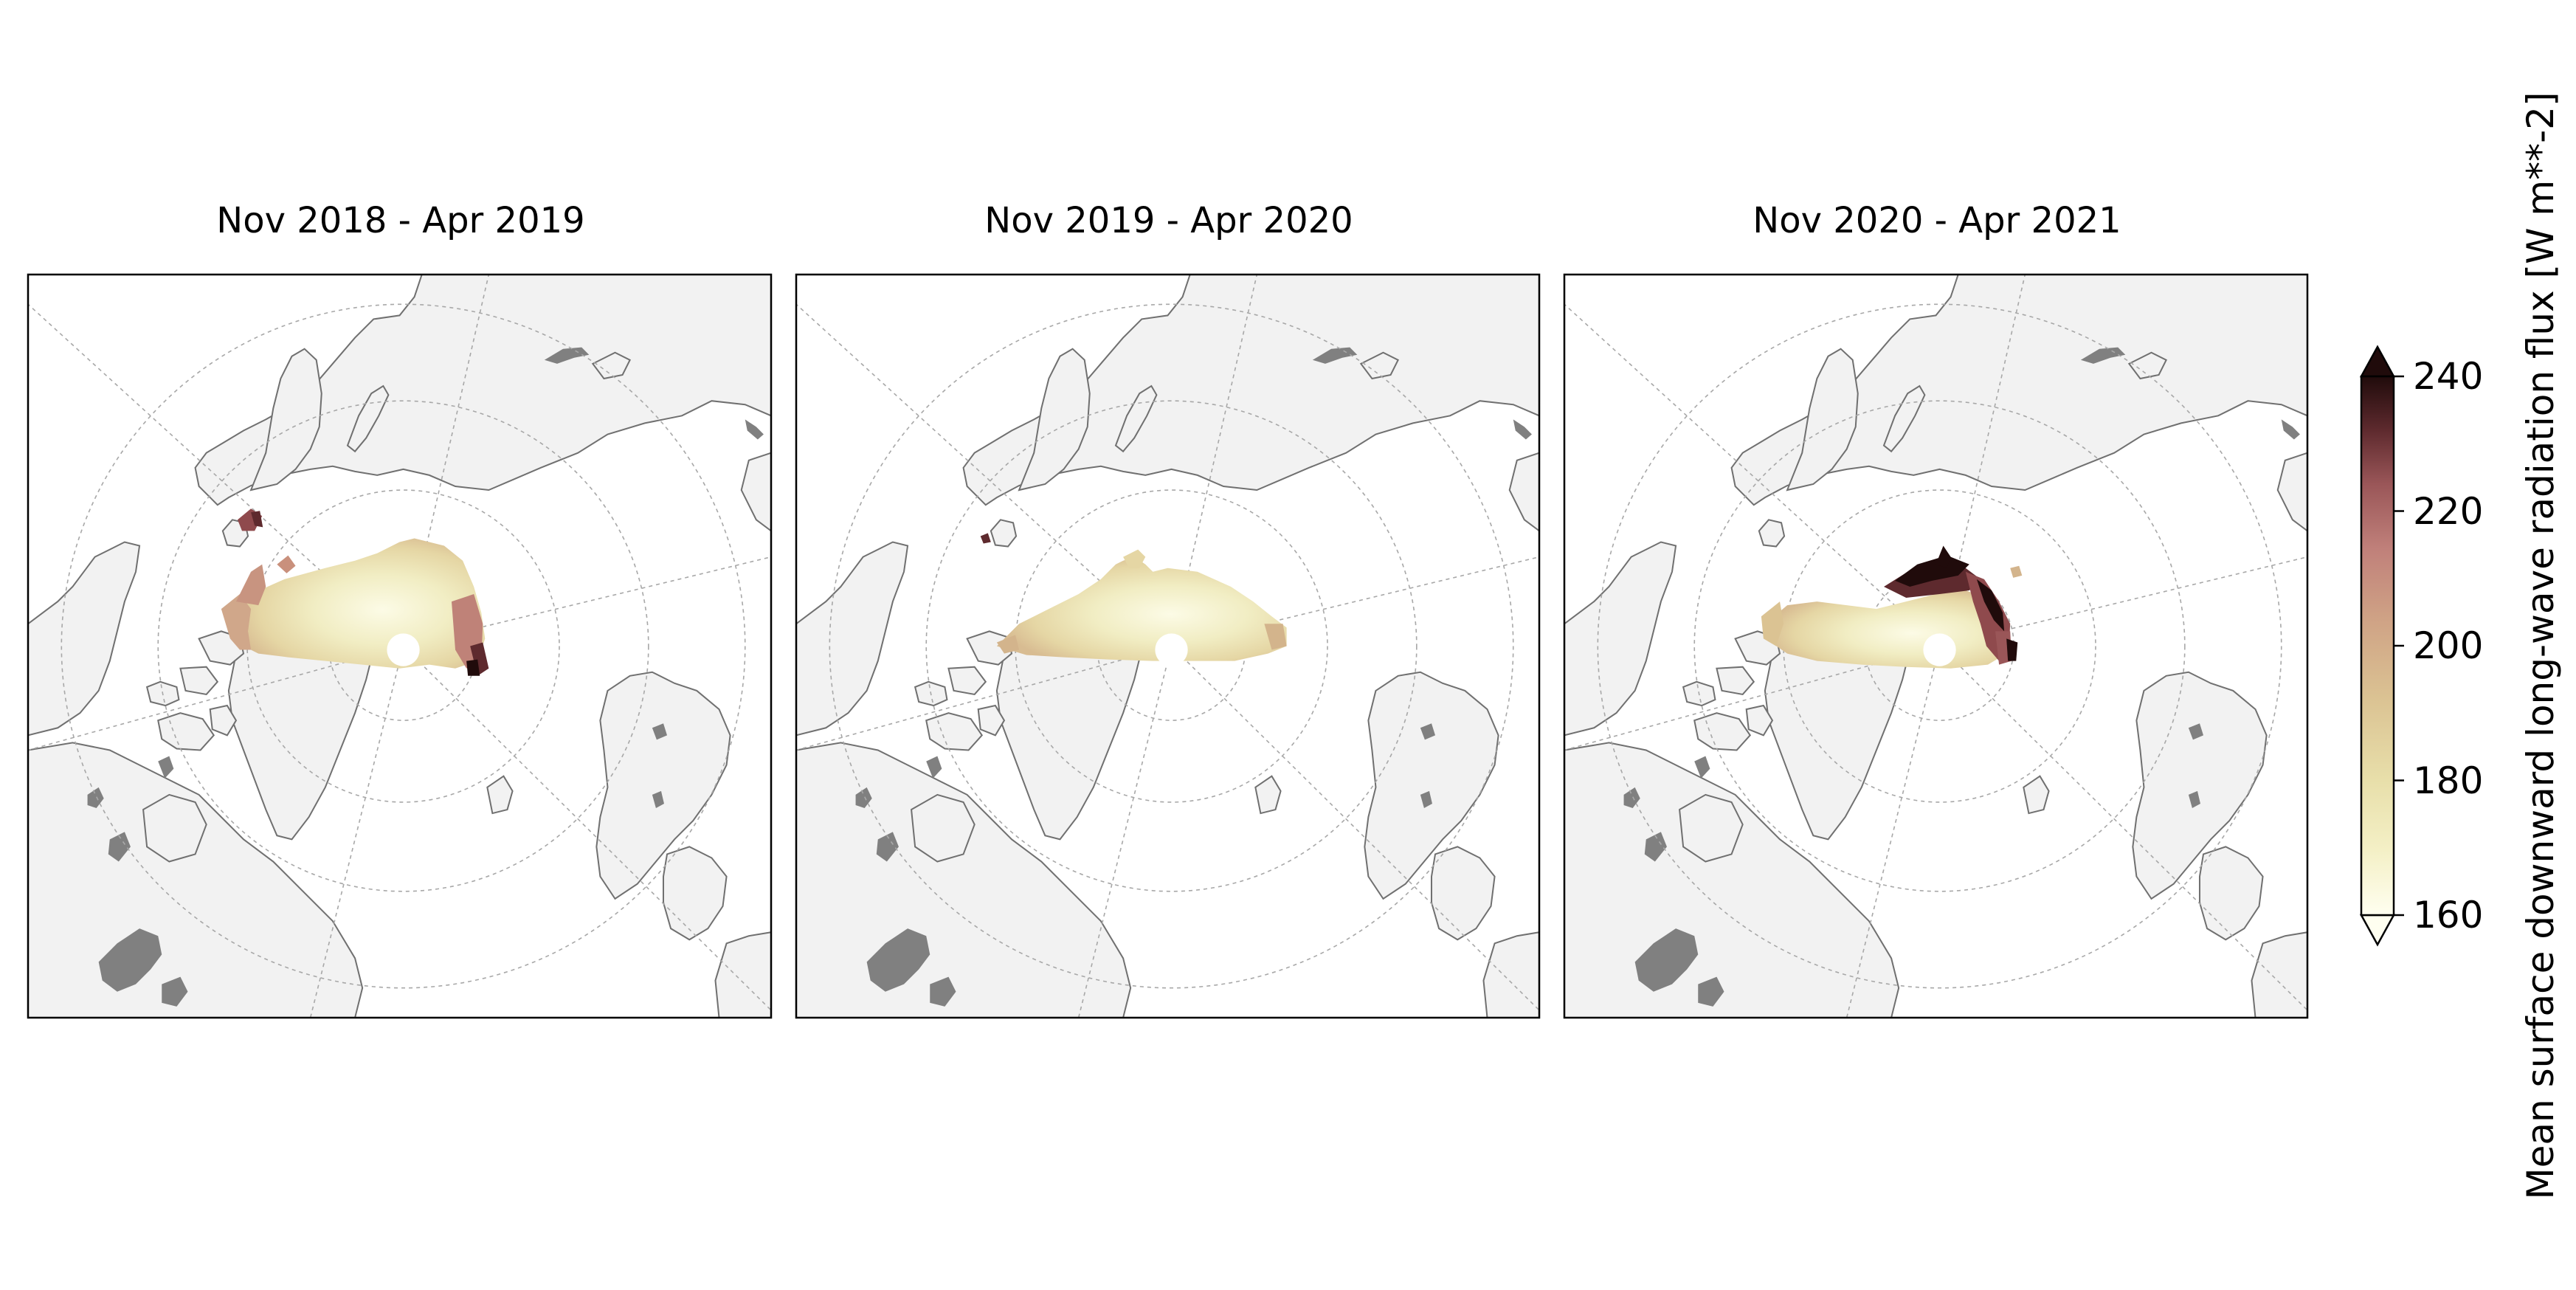 This screenshot has height=1290, width=2576. I want to click on colorbar-tick-label: 220, so click(2448, 511).